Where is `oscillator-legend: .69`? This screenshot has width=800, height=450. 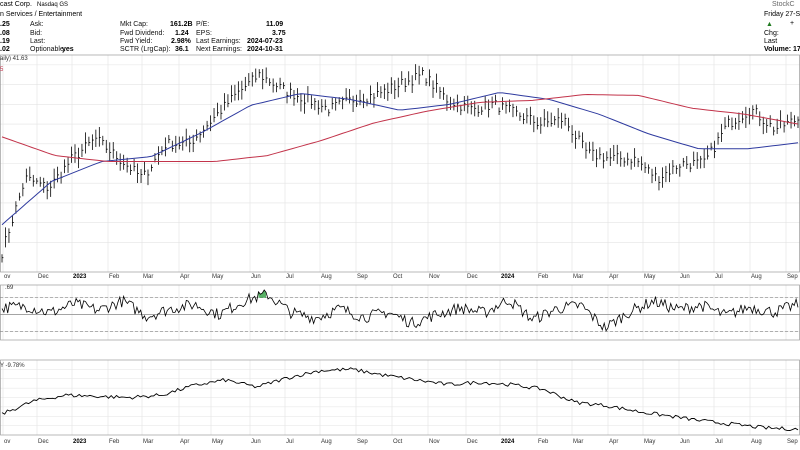 oscillator-legend: .69 is located at coordinates (9, 288).